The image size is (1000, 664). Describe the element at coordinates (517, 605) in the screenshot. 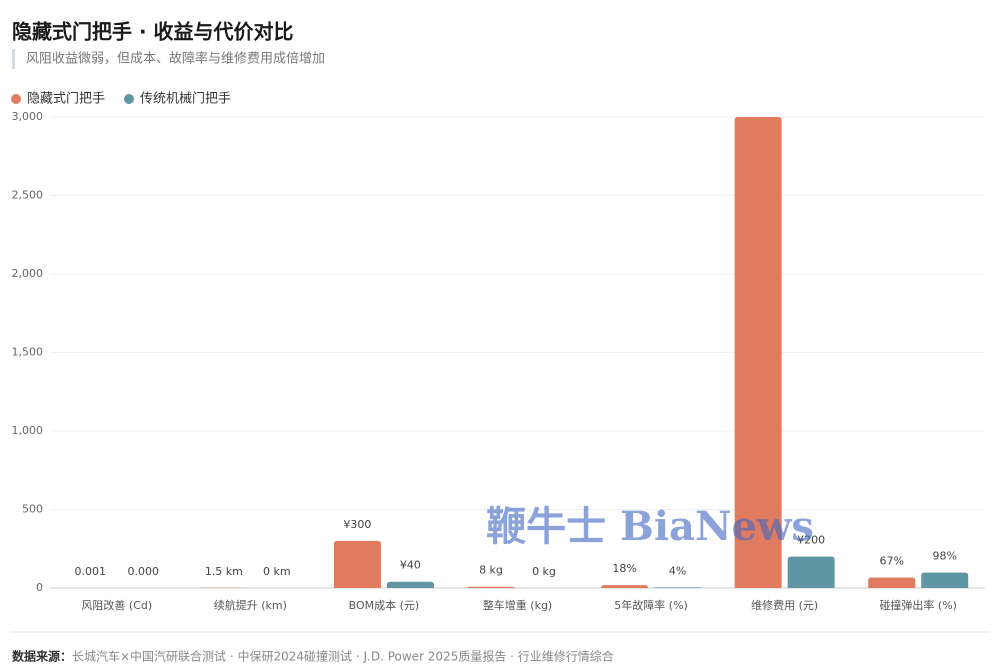

I see `x-tick-label: 整车增重 (kg)` at that location.